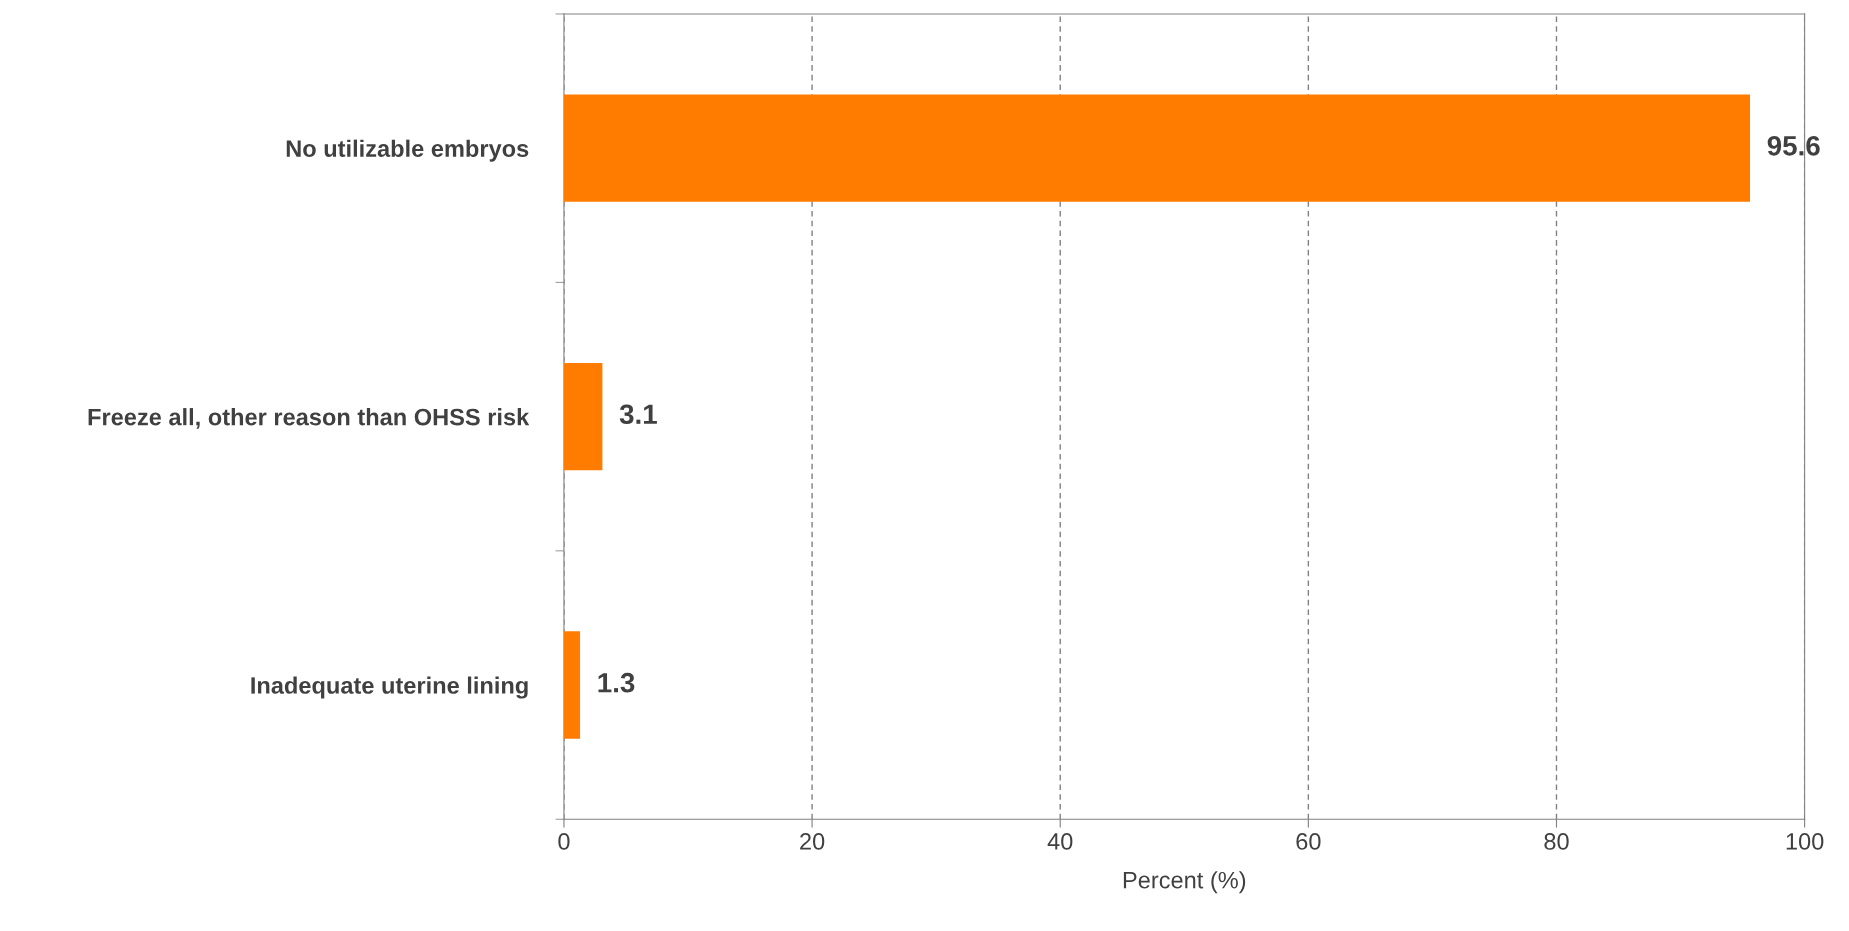 The image size is (1849, 931). What do you see at coordinates (564, 841) in the screenshot?
I see `x-tick-label: 0` at bounding box center [564, 841].